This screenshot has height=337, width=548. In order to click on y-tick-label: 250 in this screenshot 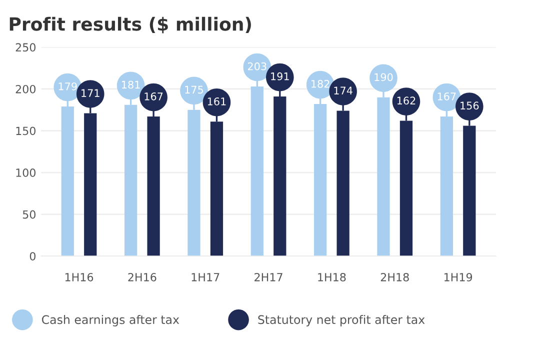, I will do `click(26, 47)`.